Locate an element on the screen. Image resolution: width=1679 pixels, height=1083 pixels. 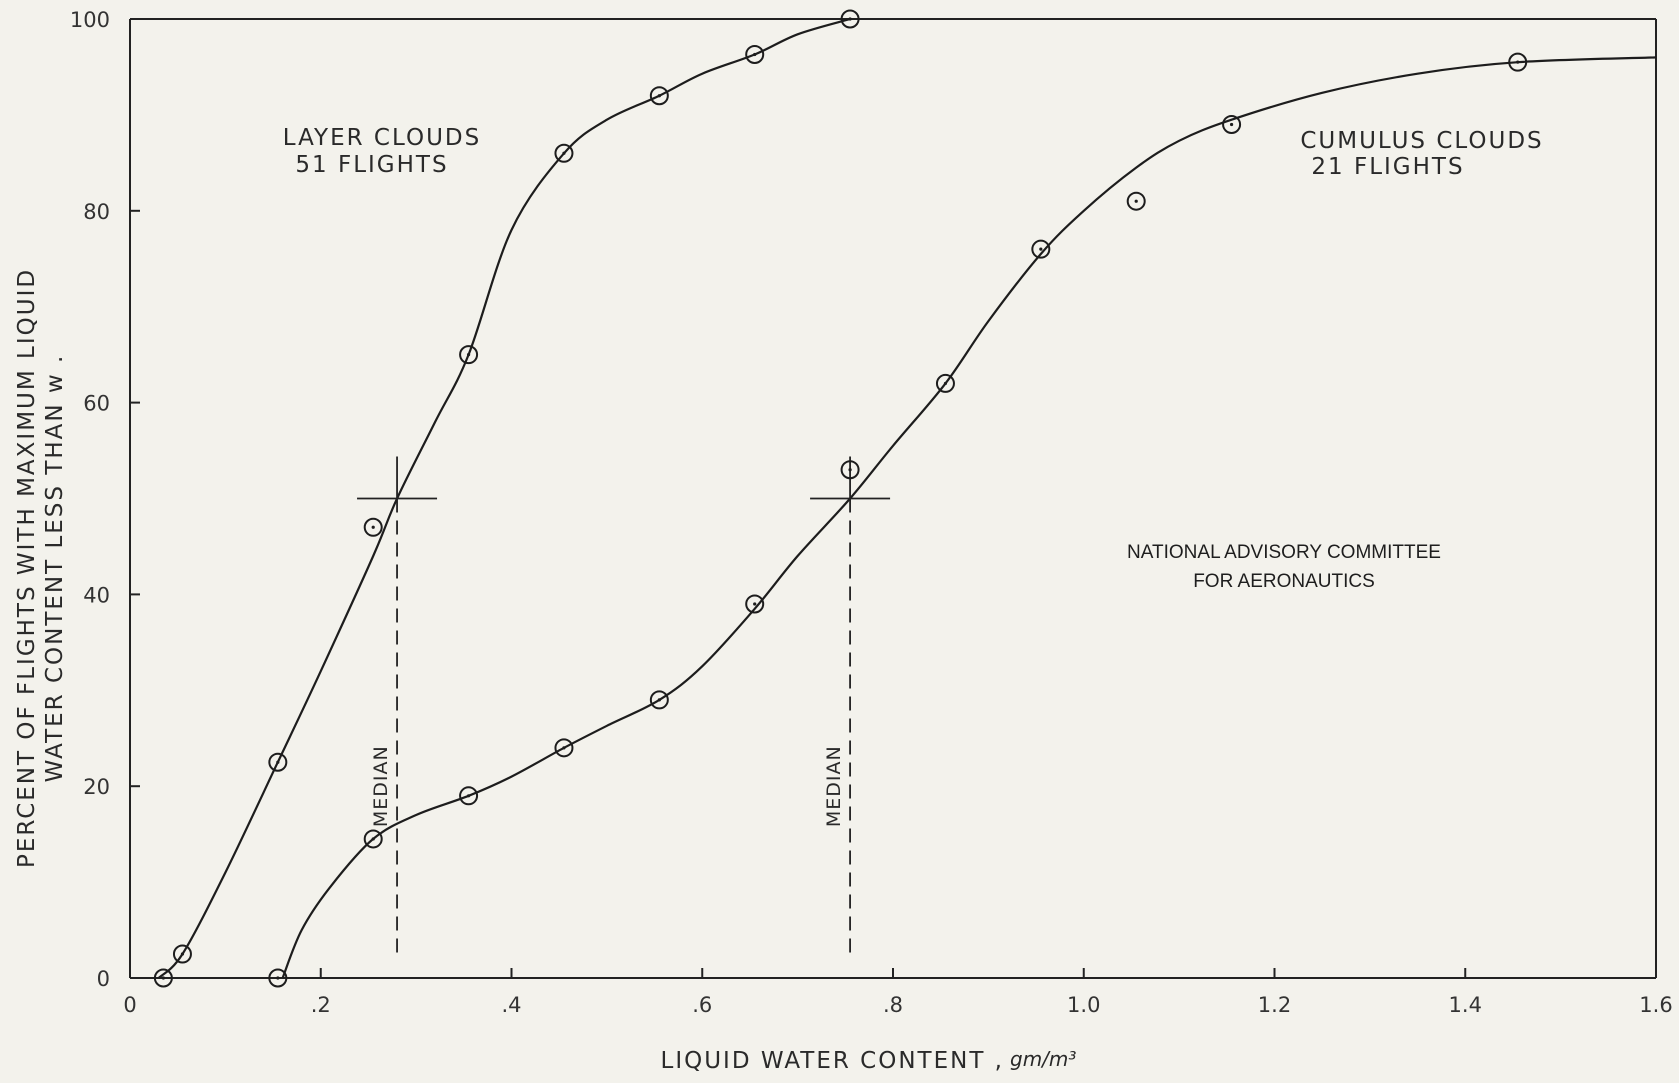
y-tick-label: 0 is located at coordinates (103, 979).